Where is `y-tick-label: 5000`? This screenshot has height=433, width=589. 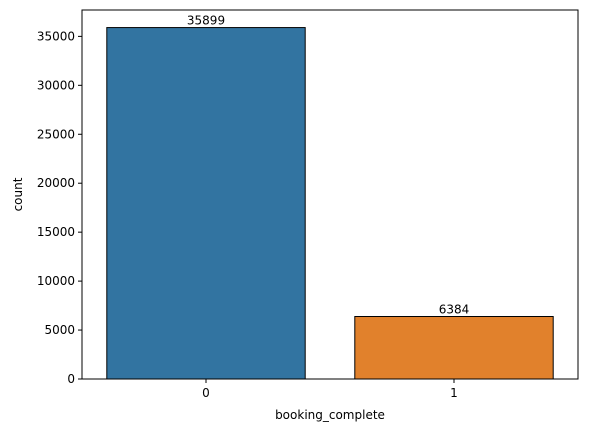 y-tick-label: 5000 is located at coordinates (59, 330).